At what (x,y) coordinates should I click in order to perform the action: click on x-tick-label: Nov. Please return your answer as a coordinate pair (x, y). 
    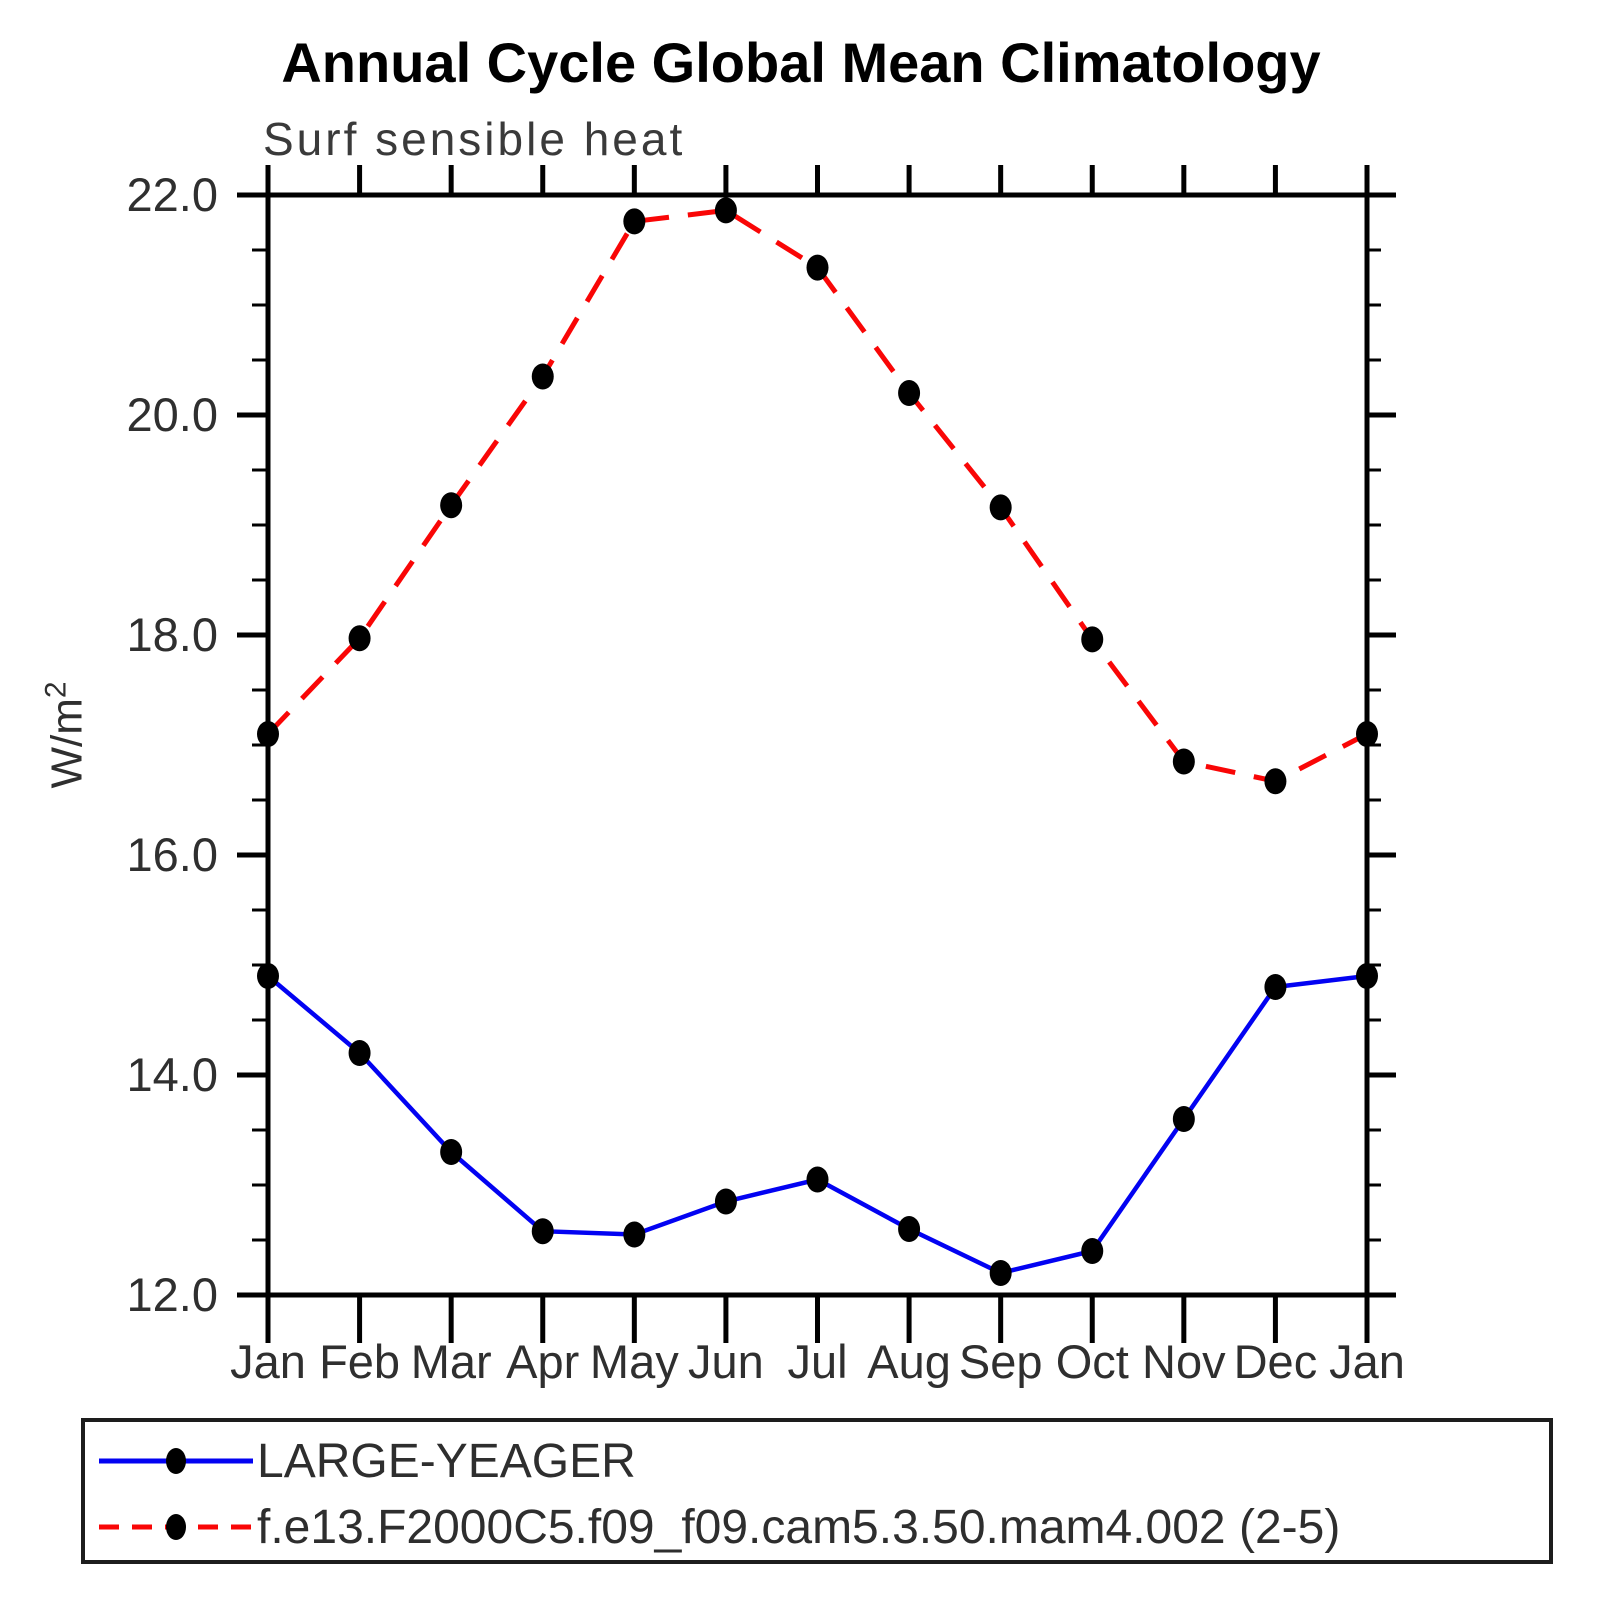
    Looking at the image, I should click on (1184, 1361).